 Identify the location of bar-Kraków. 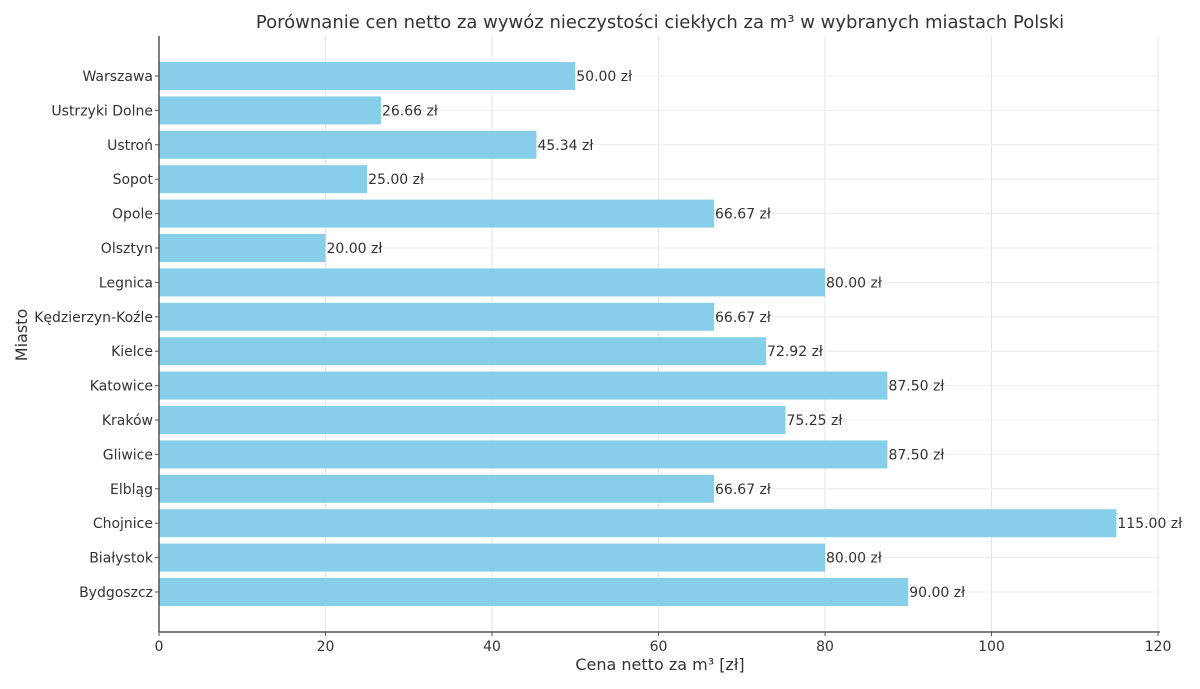
(472, 420).